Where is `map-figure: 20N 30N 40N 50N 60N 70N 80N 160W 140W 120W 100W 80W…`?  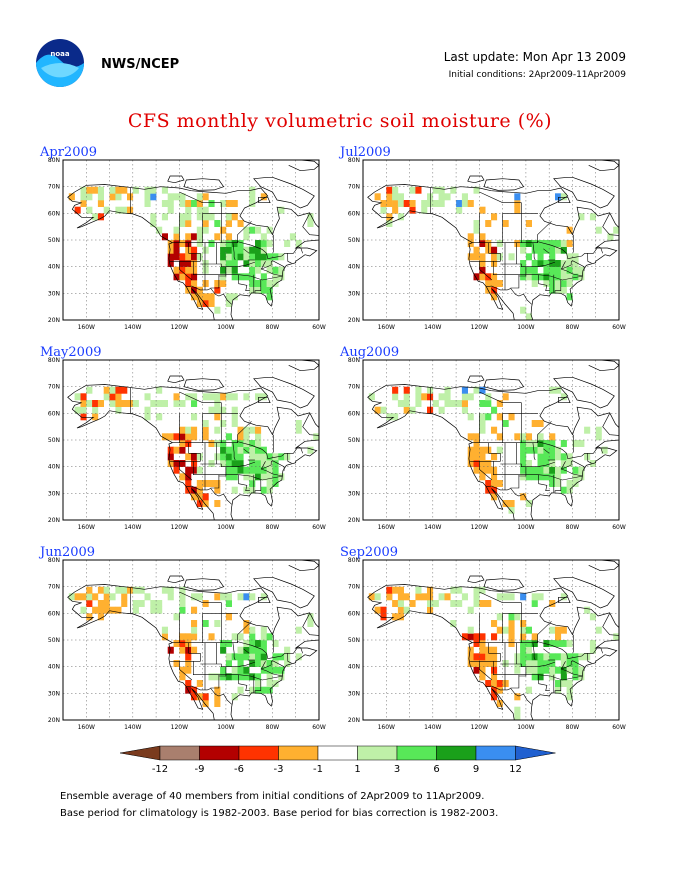
map-figure: 20N 30N 40N 50N 60N 70N 80N 160W 140W 120W 100W 80W… is located at coordinates (487, 644).